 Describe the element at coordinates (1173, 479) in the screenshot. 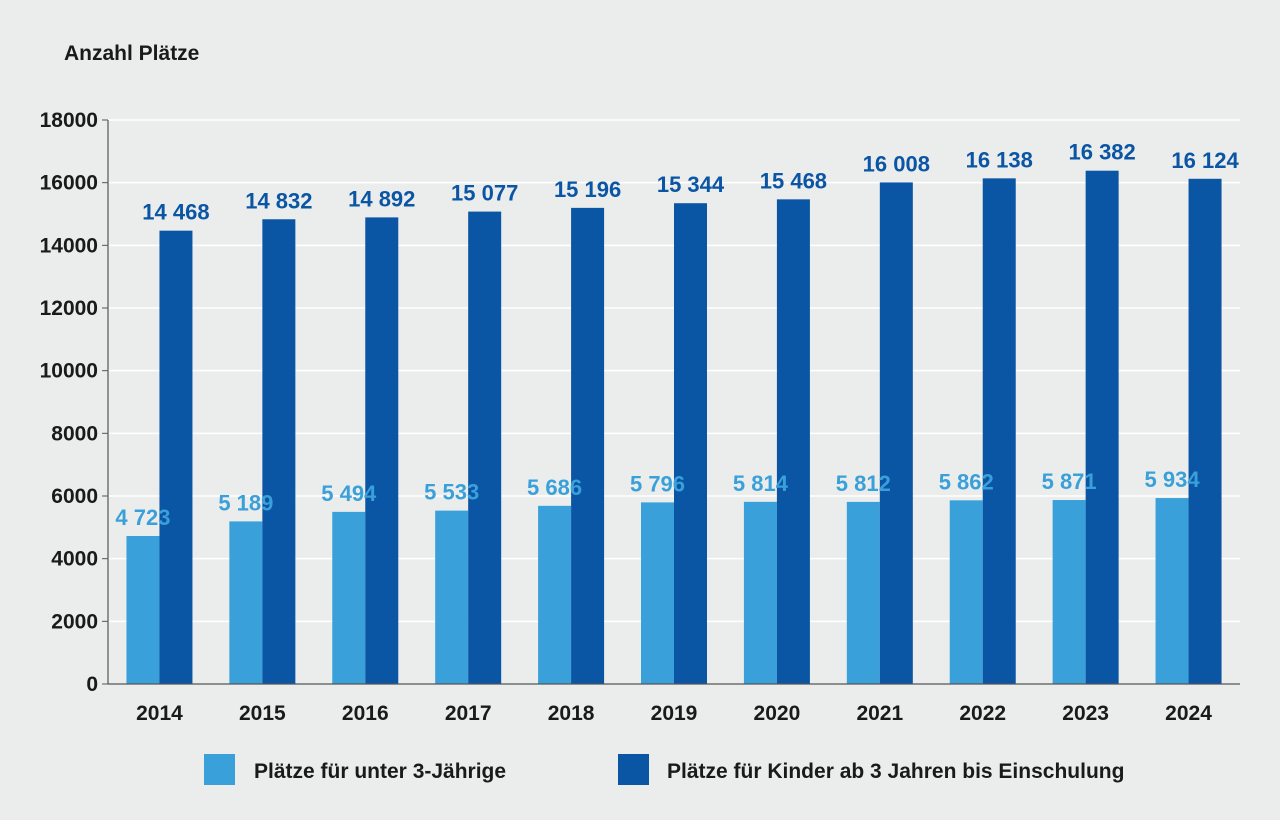

I see `data-label: 5 934` at that location.